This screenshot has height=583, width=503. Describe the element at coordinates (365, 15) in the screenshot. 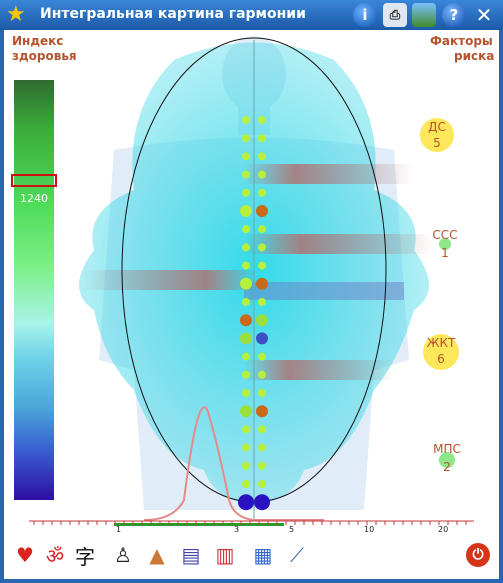

I see `info-button: i` at that location.